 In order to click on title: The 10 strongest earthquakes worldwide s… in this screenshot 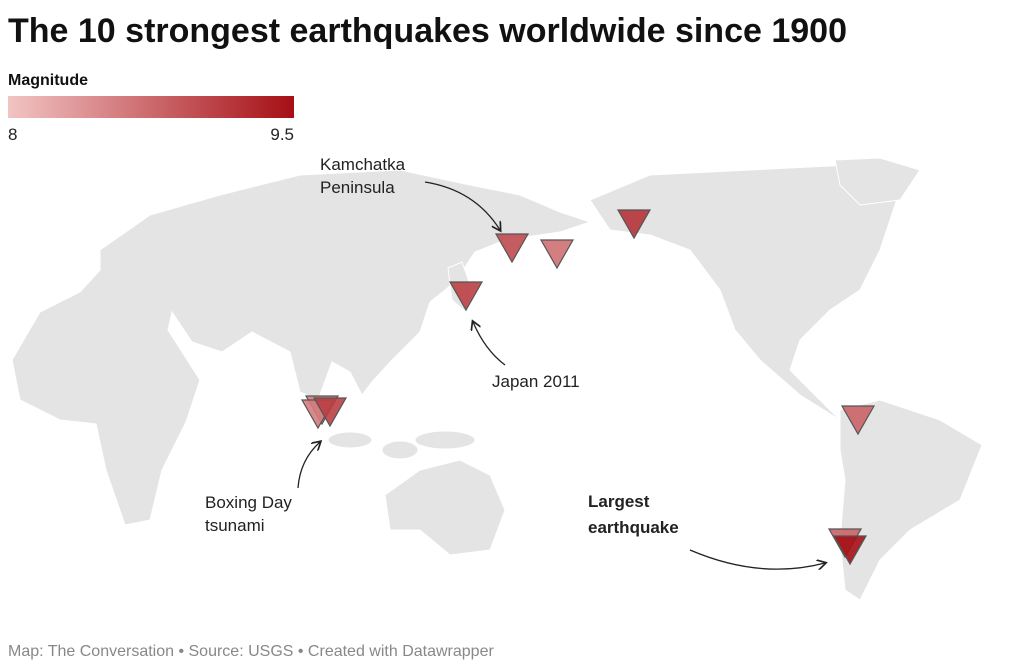, I will do `click(427, 31)`.